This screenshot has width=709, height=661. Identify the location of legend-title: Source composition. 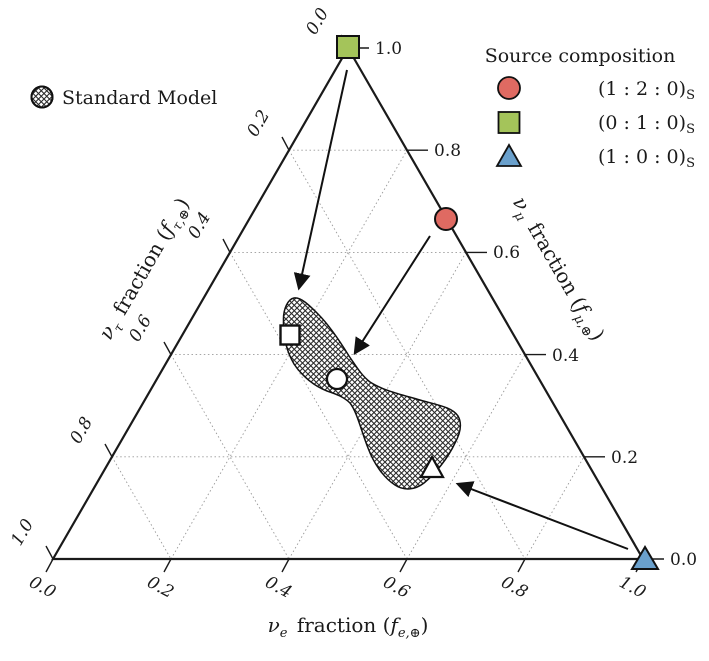
(580, 56).